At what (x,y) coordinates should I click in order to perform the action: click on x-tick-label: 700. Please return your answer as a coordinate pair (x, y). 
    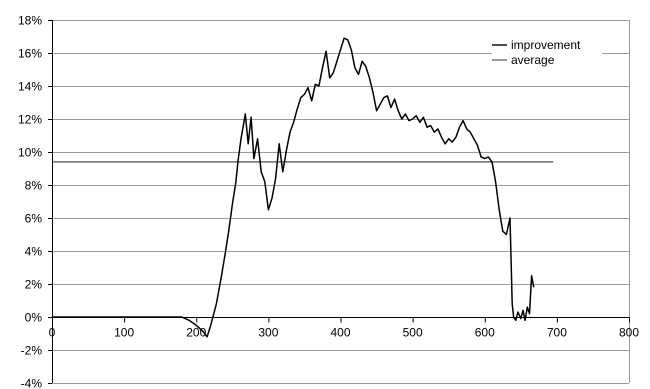
    Looking at the image, I should click on (557, 333).